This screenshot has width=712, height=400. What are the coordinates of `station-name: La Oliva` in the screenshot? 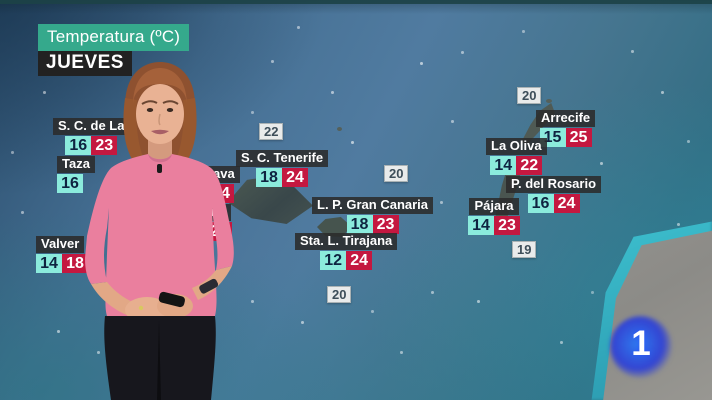 It's located at (516, 146).